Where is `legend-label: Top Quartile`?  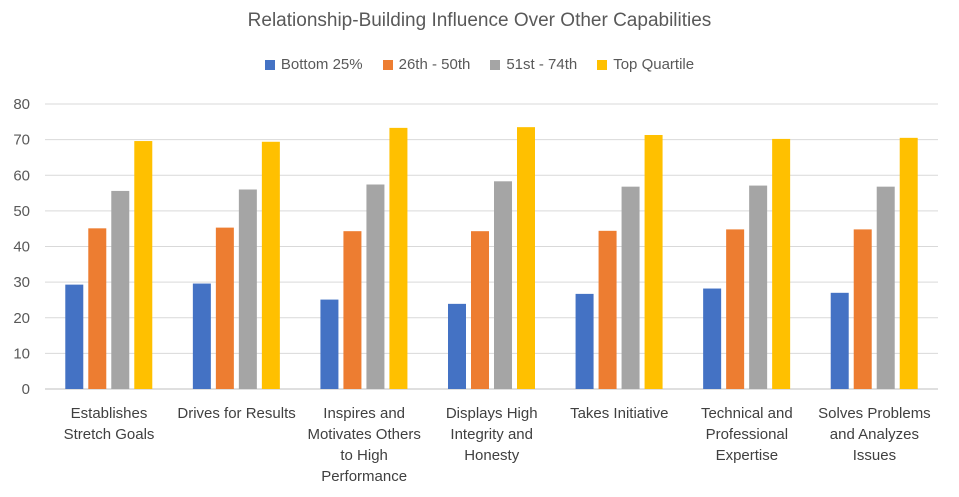
legend-label: Top Quartile is located at coordinates (654, 64).